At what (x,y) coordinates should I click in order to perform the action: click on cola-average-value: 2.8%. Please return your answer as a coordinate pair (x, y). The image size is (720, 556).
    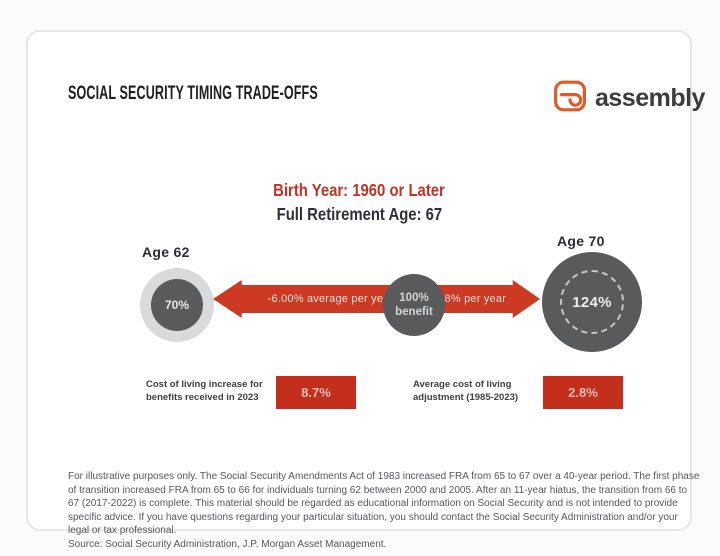
    Looking at the image, I should click on (583, 392).